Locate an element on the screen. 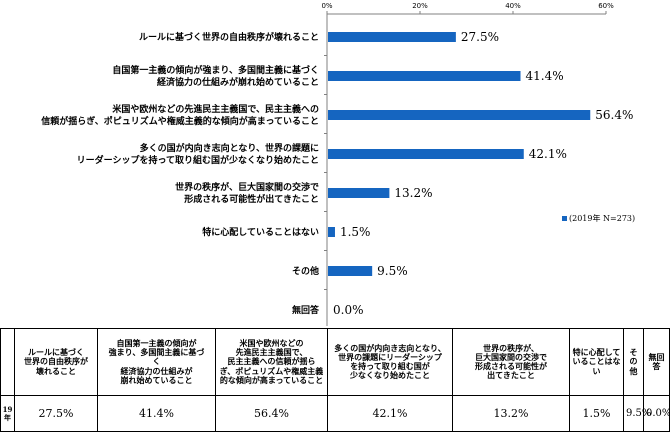  category-label-line: 特に心配していることはない is located at coordinates (260, 232).